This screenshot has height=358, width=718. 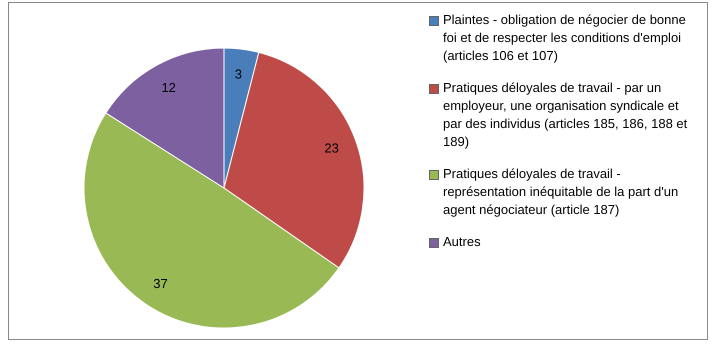 What do you see at coordinates (565, 38) in the screenshot?
I see `legend-label: Plaintes - obligation de négocier de bonne foi et de respecter les conditions d'emploi (articles 106 et 107)` at bounding box center [565, 38].